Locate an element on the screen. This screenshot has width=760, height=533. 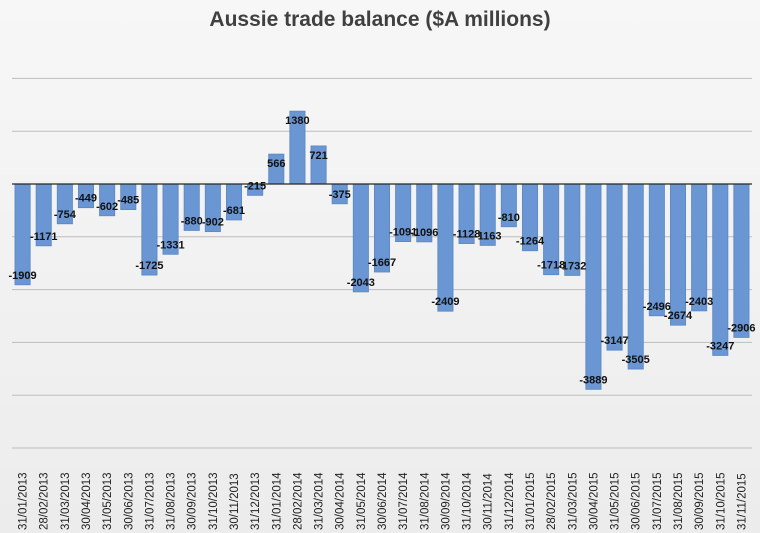
x-tick-label: 30/11/2013 is located at coordinates (235, 501).